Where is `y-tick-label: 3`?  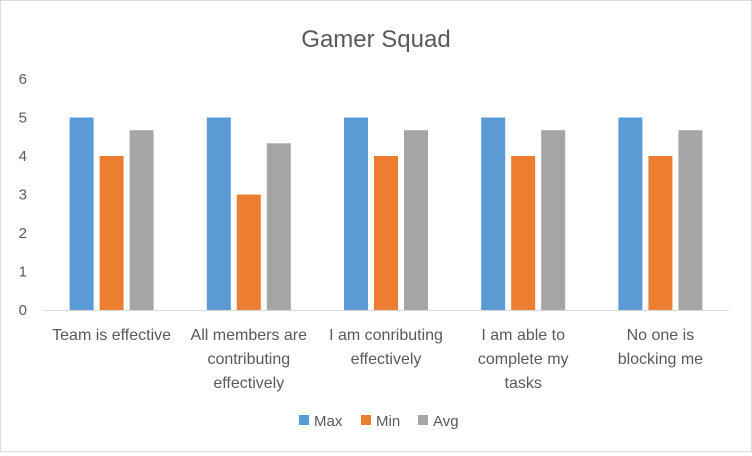 y-tick-label: 3 is located at coordinates (23, 195).